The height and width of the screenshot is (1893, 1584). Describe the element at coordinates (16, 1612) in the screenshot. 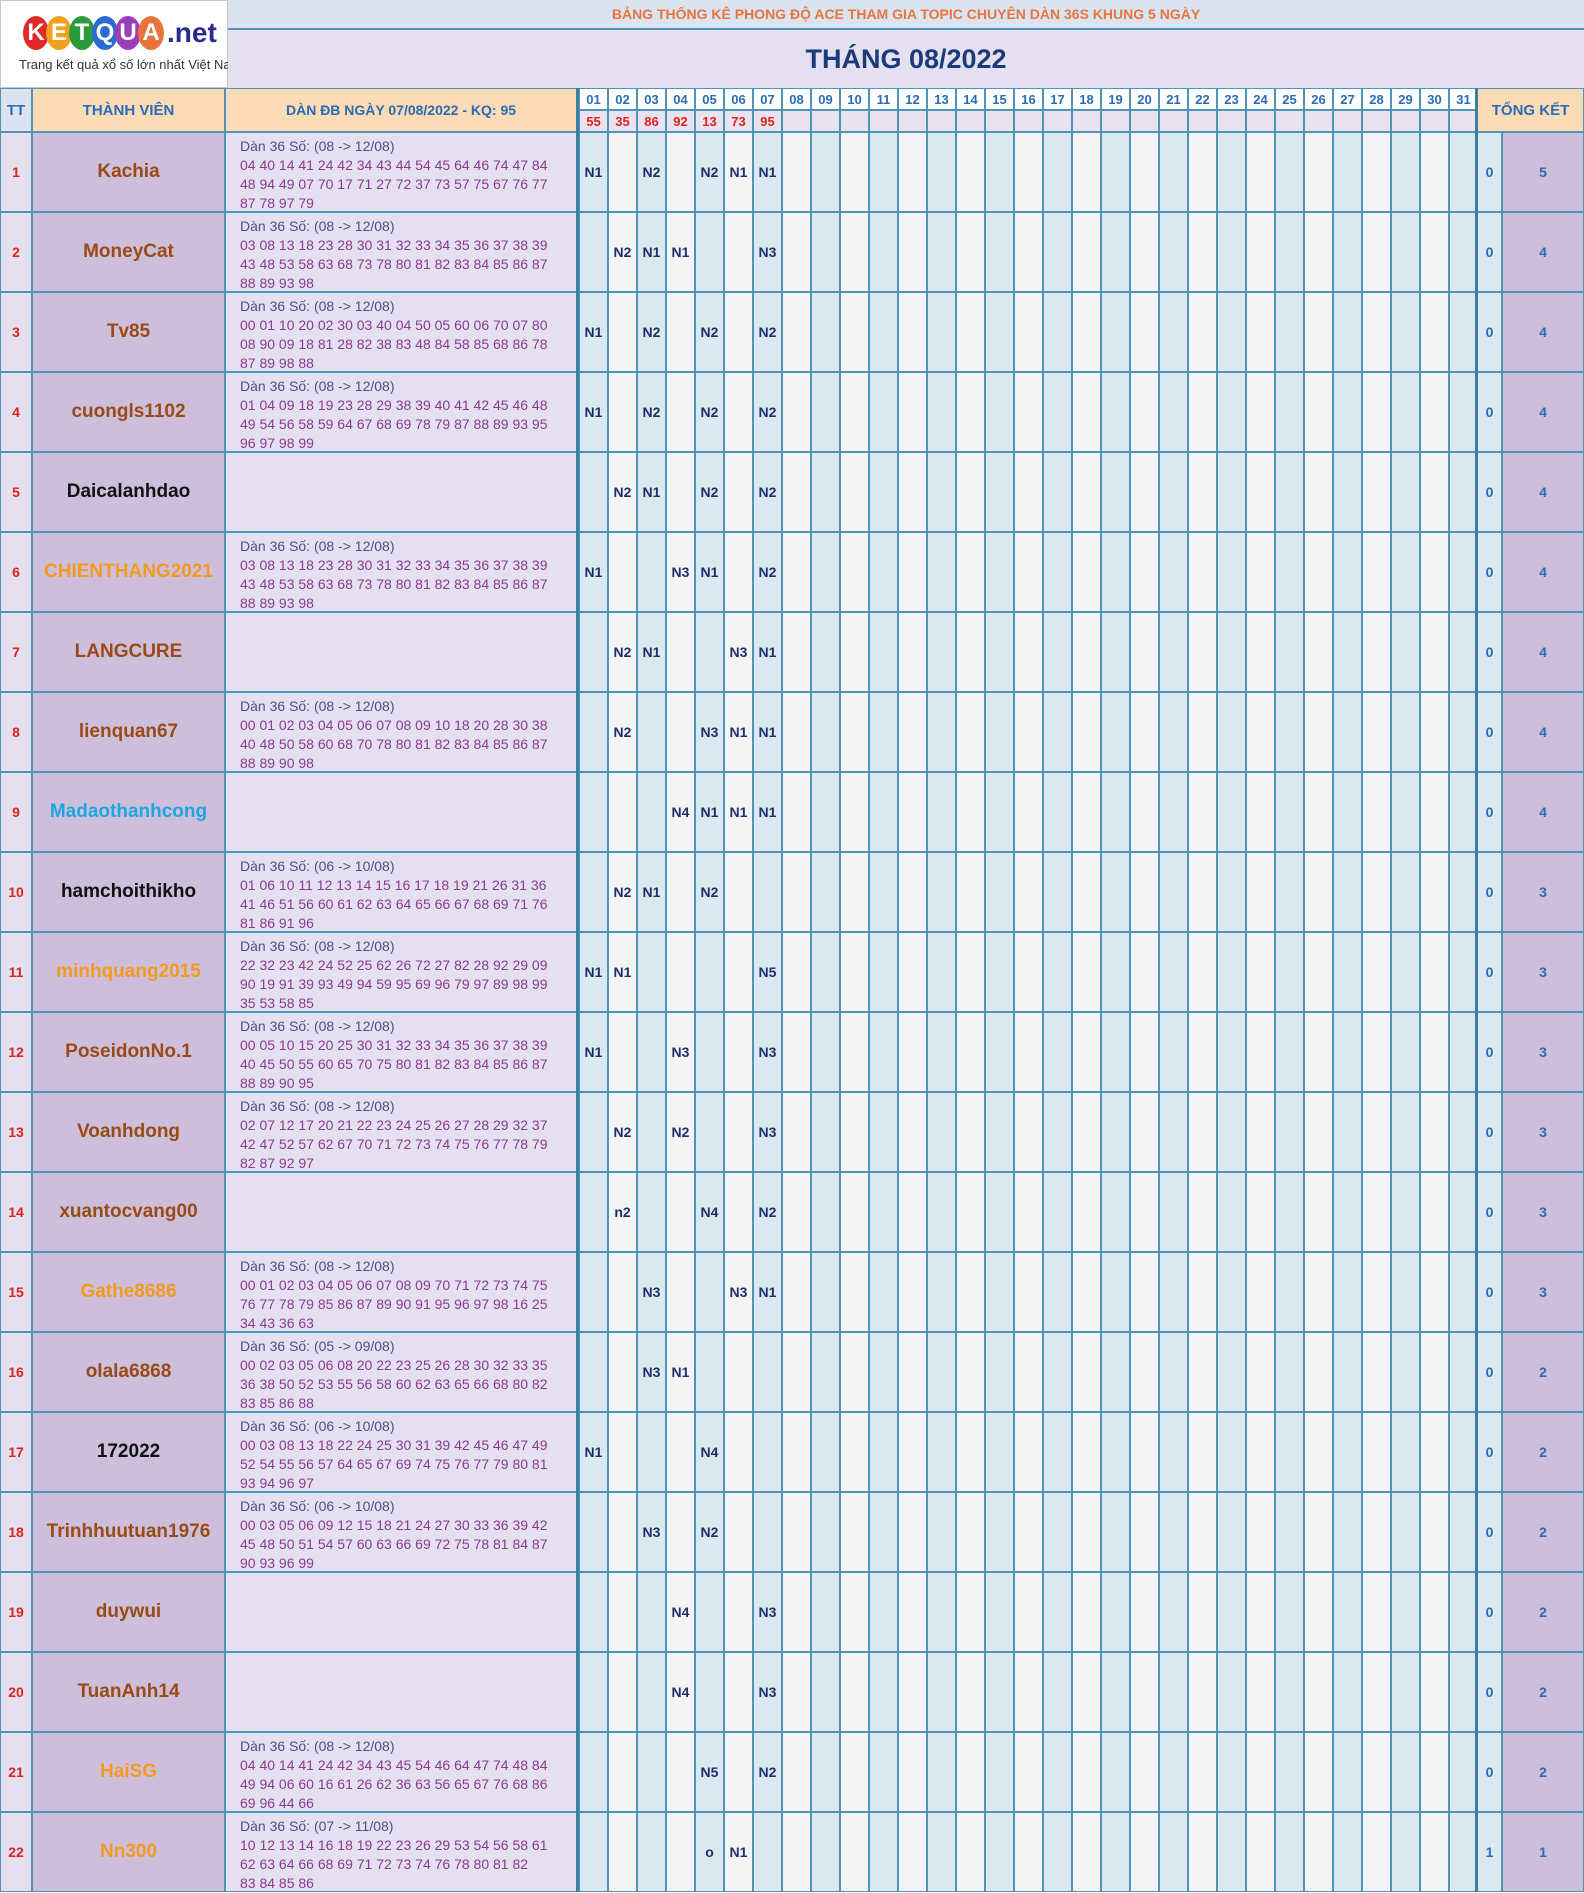

I see `row-number: 19` at that location.